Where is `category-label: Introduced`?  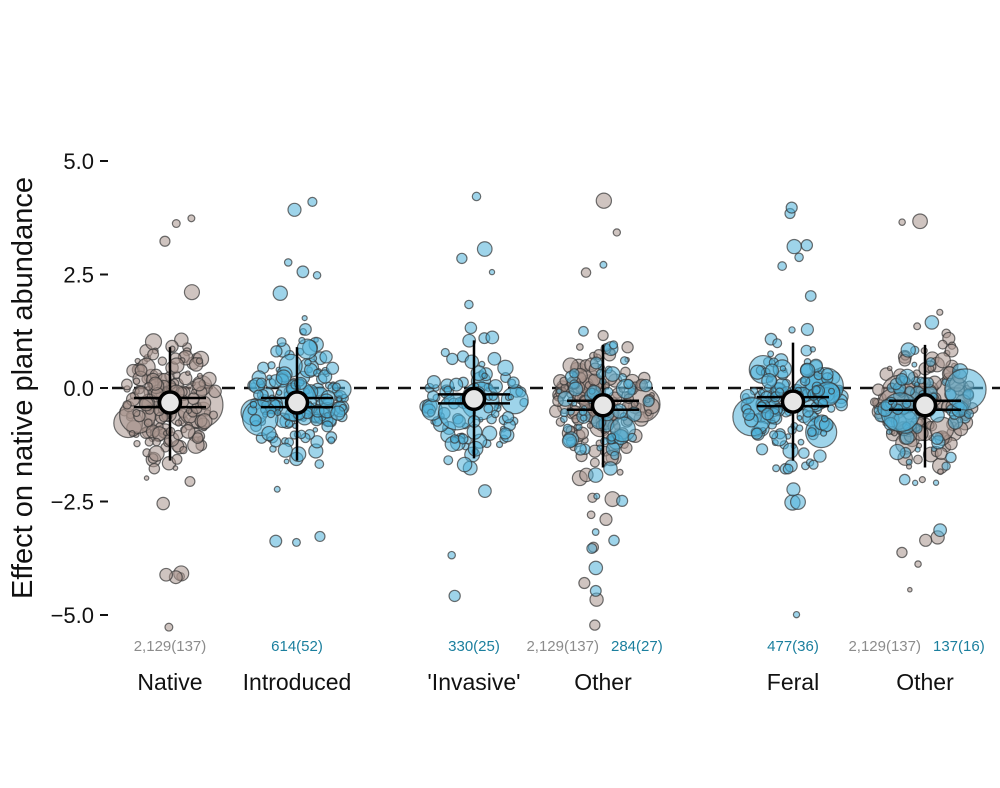 category-label: Introduced is located at coordinates (297, 682).